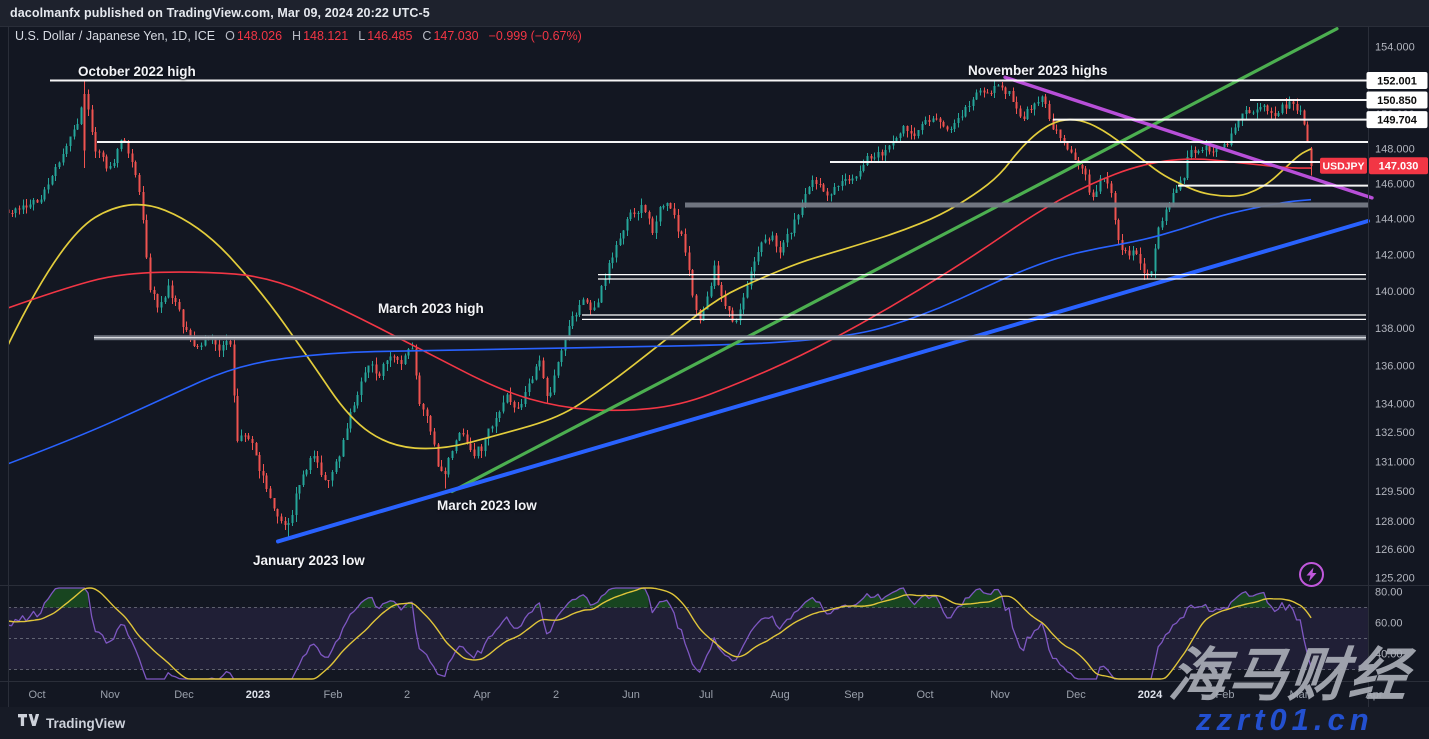 The width and height of the screenshot is (1429, 739). I want to click on svg-text: 40.00, so click(1389, 655).